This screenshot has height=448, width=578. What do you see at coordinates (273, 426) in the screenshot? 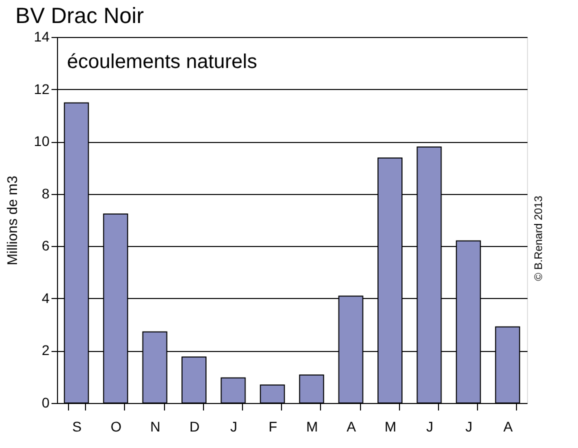
I see `x-tick-label: F` at bounding box center [273, 426].